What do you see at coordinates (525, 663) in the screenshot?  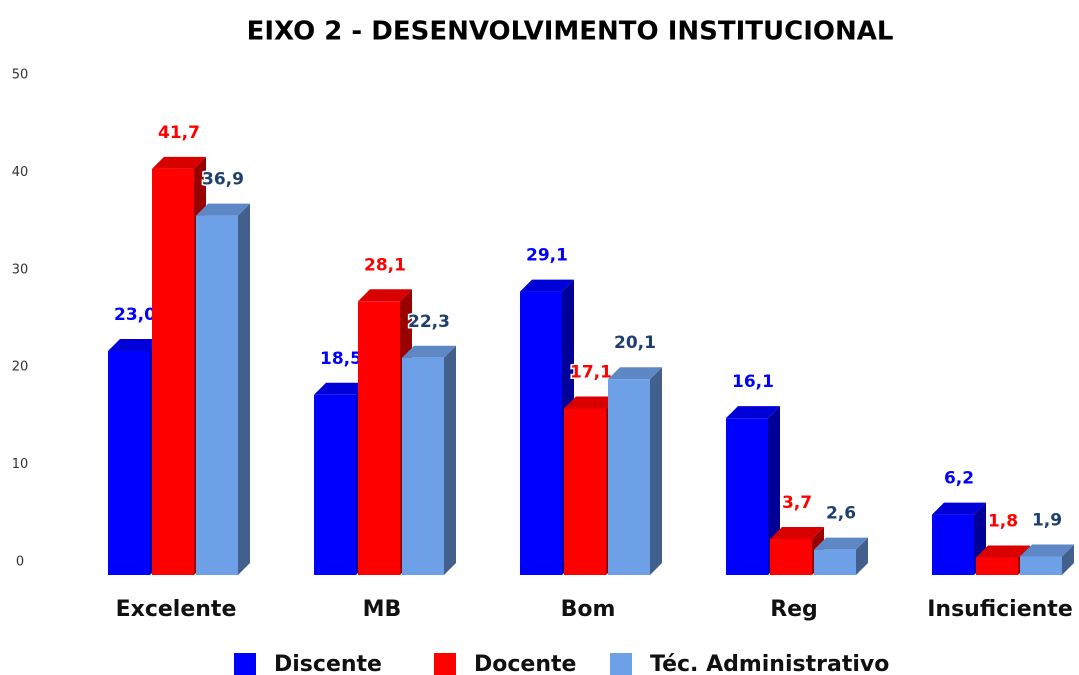 I see `legend-label: Docente` at bounding box center [525, 663].